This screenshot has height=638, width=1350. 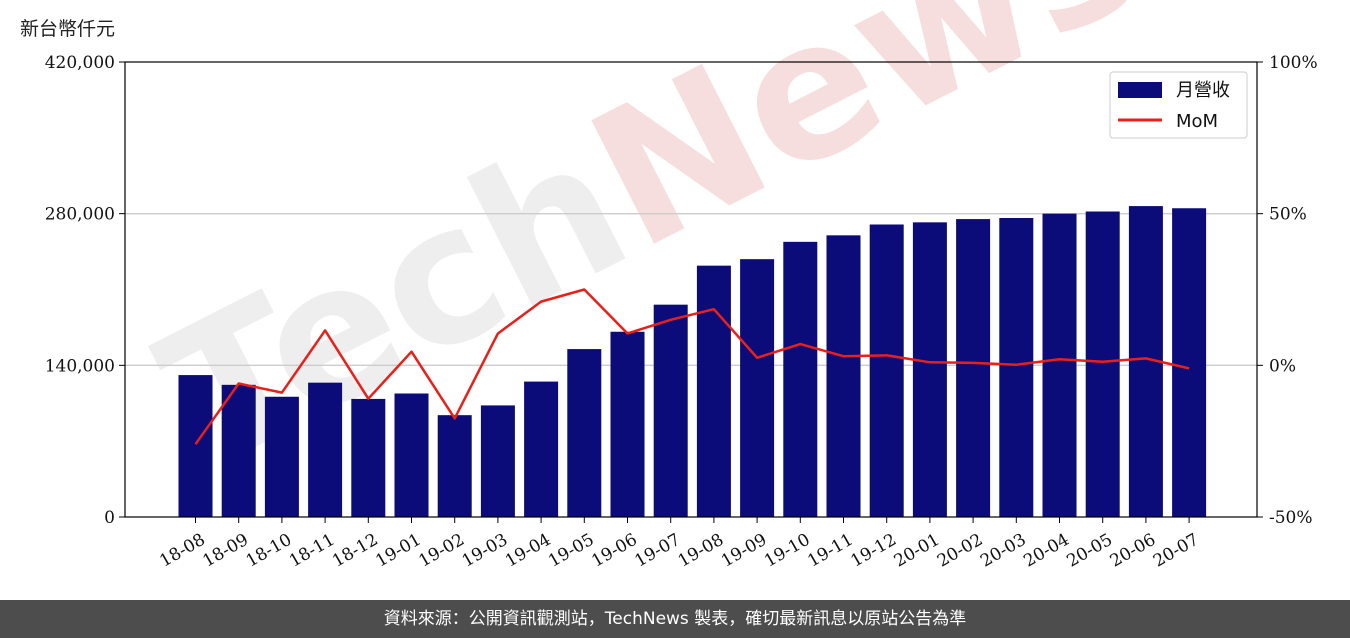 What do you see at coordinates (960, 551) in the screenshot?
I see `x-tick-label: 20-02` at bounding box center [960, 551].